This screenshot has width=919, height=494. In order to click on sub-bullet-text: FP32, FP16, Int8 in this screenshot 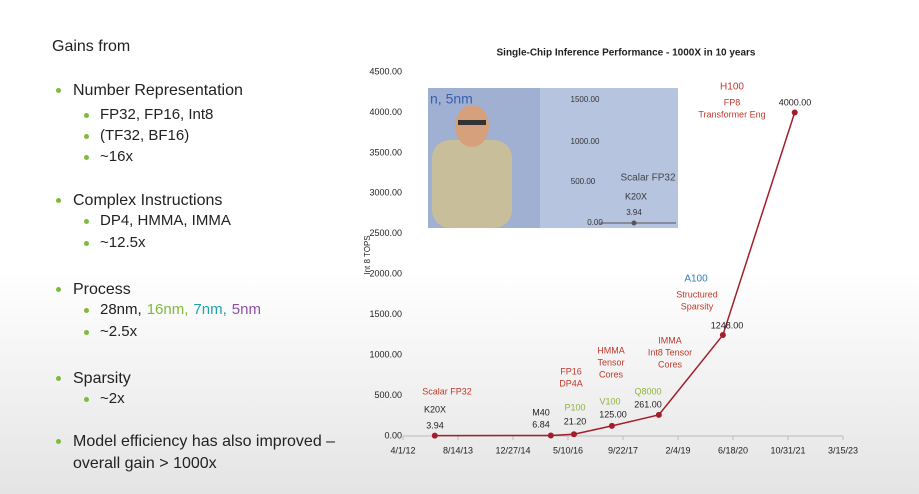, I will do `click(157, 114)`.